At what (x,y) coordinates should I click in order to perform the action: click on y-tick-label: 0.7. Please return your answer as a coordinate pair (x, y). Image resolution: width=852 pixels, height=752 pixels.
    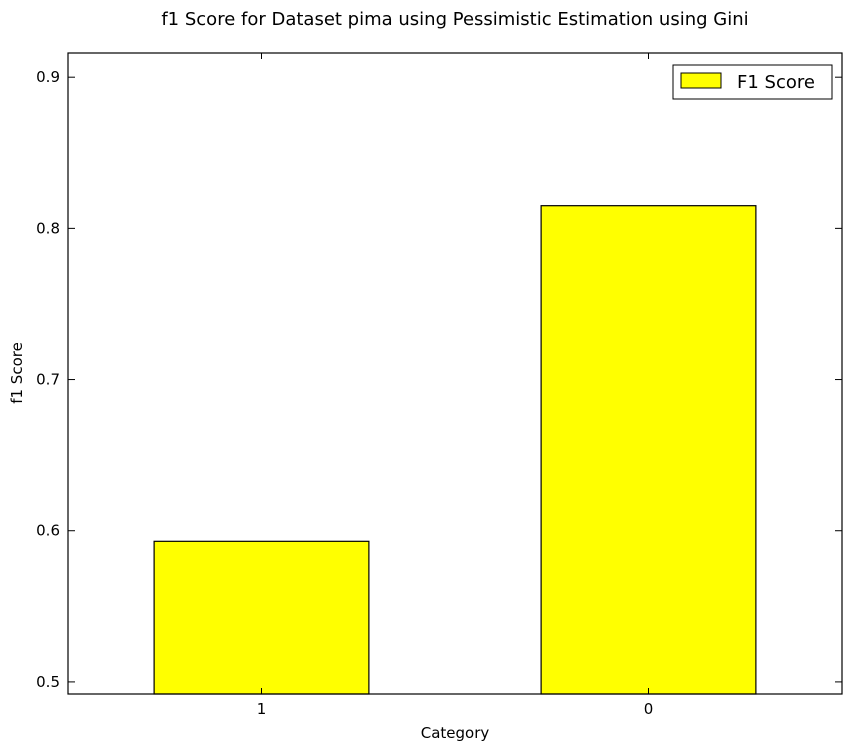
    Looking at the image, I should click on (48, 380).